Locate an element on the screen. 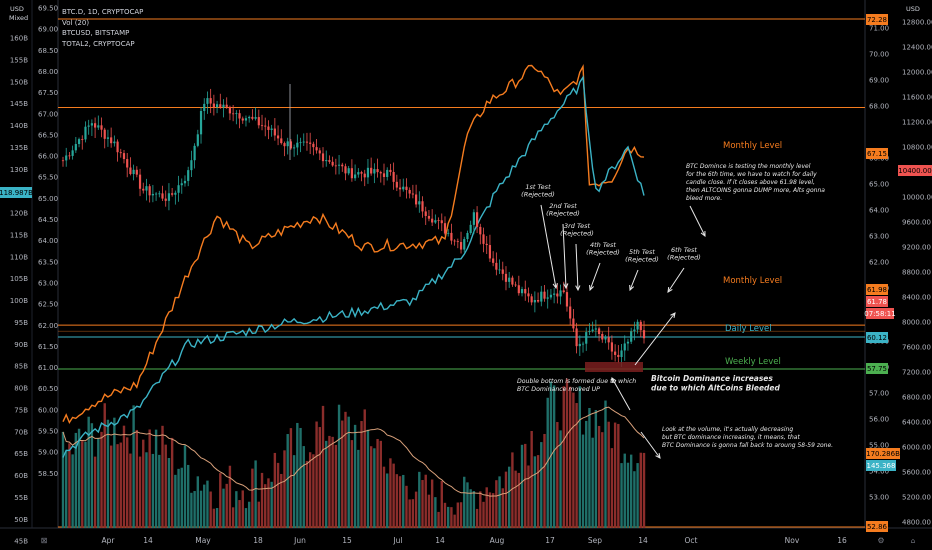  arrow-note-head is located at coordinates (703, 234).